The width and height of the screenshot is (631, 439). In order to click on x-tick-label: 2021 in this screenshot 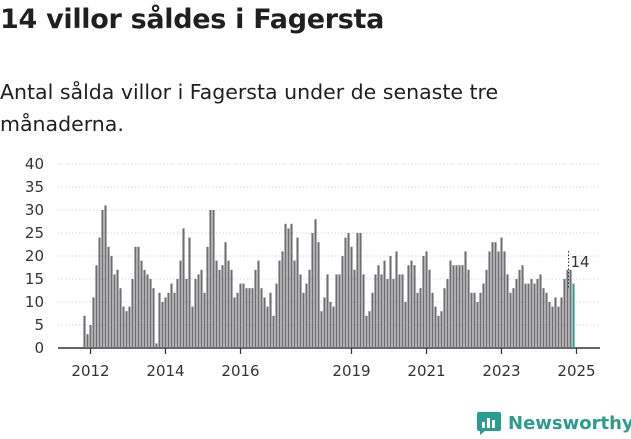, I will do `click(426, 371)`.